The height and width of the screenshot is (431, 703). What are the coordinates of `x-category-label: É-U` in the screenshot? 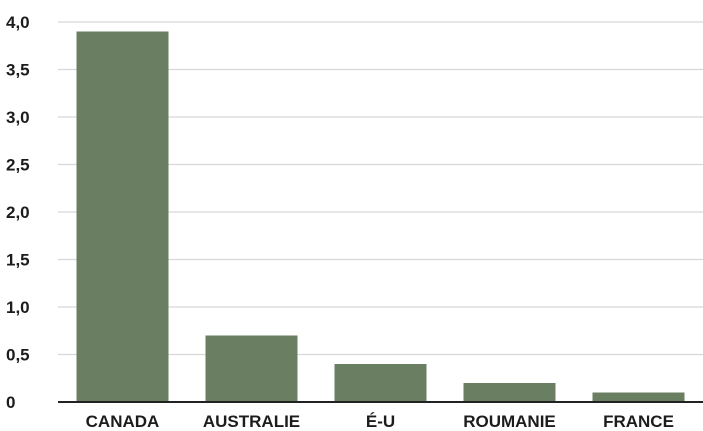 It's located at (380, 421).